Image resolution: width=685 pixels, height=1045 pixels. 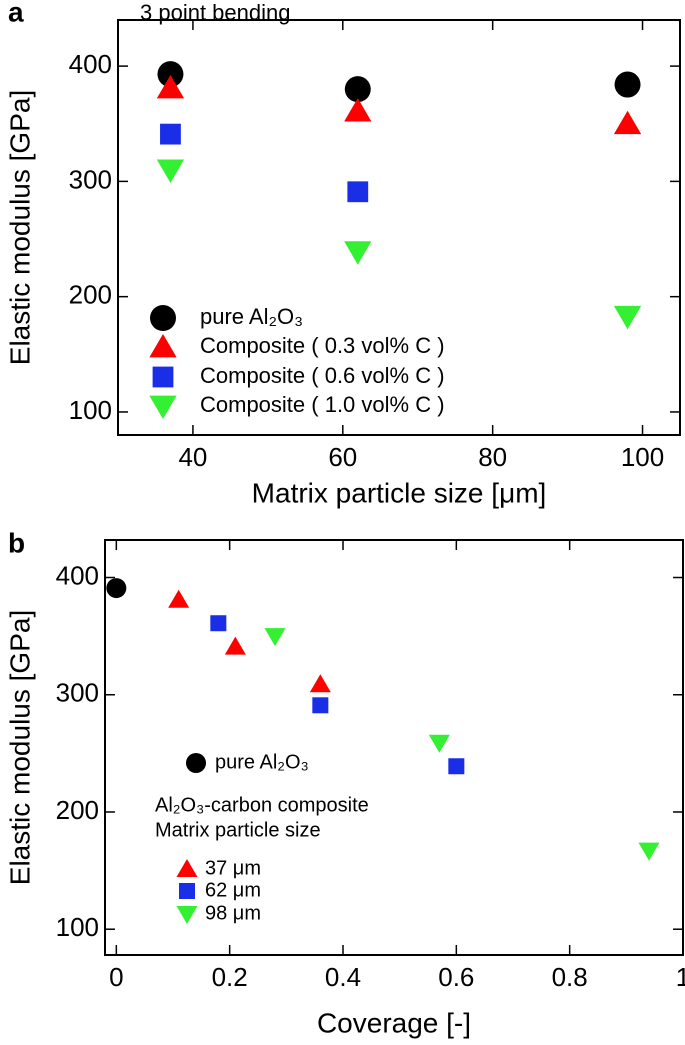 What do you see at coordinates (262, 805) in the screenshot?
I see `legend-heading: Al₂O₃-carbon composite` at bounding box center [262, 805].